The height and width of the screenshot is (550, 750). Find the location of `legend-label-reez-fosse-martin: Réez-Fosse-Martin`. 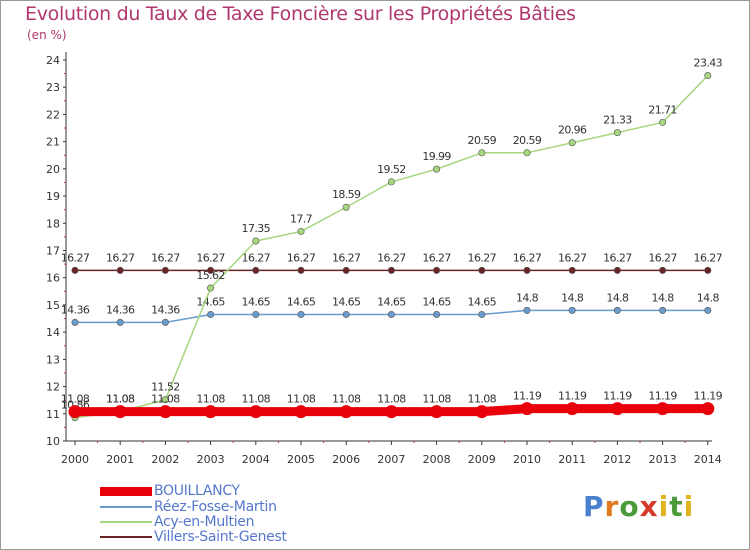

legend-label-reez-fosse-martin: Réez-Fosse-Martin is located at coordinates (215, 507).